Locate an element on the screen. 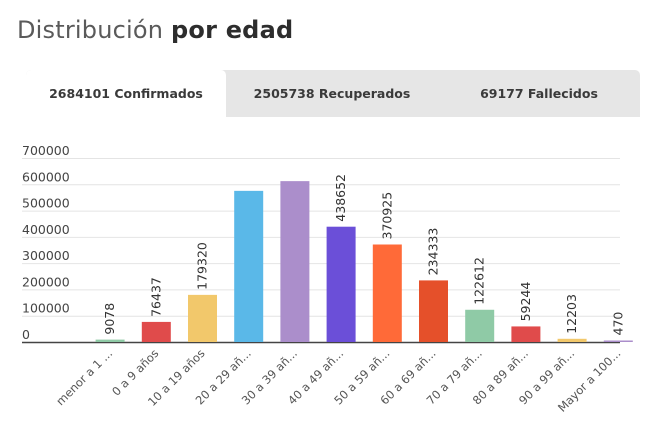  data-label: 370925 is located at coordinates (386, 216).